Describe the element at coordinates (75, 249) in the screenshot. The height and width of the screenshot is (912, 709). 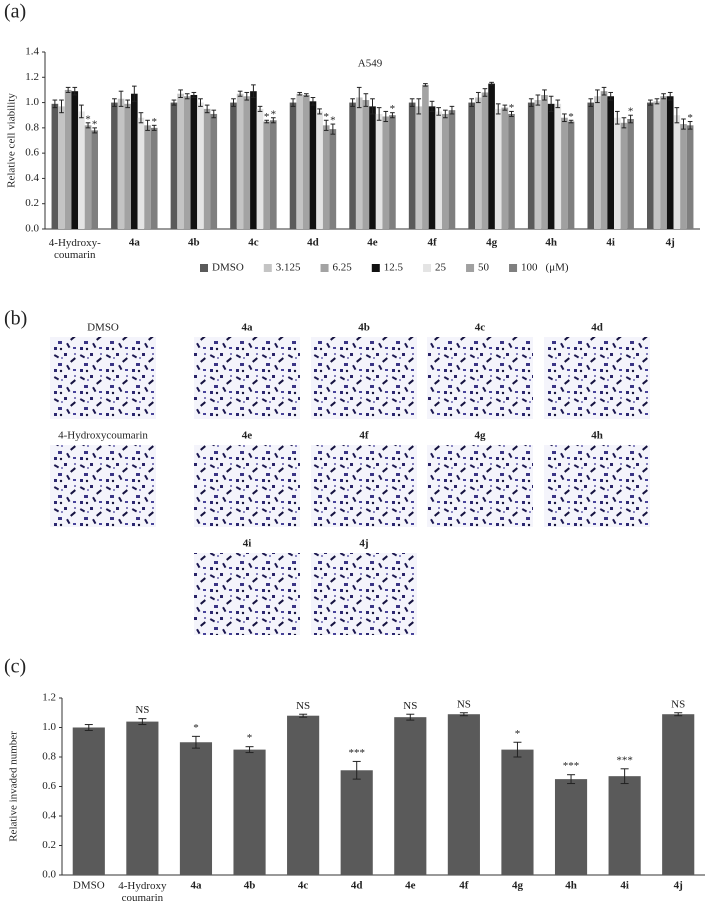
I see `x-tick-label: 4-Hydroxy-coumarin` at that location.